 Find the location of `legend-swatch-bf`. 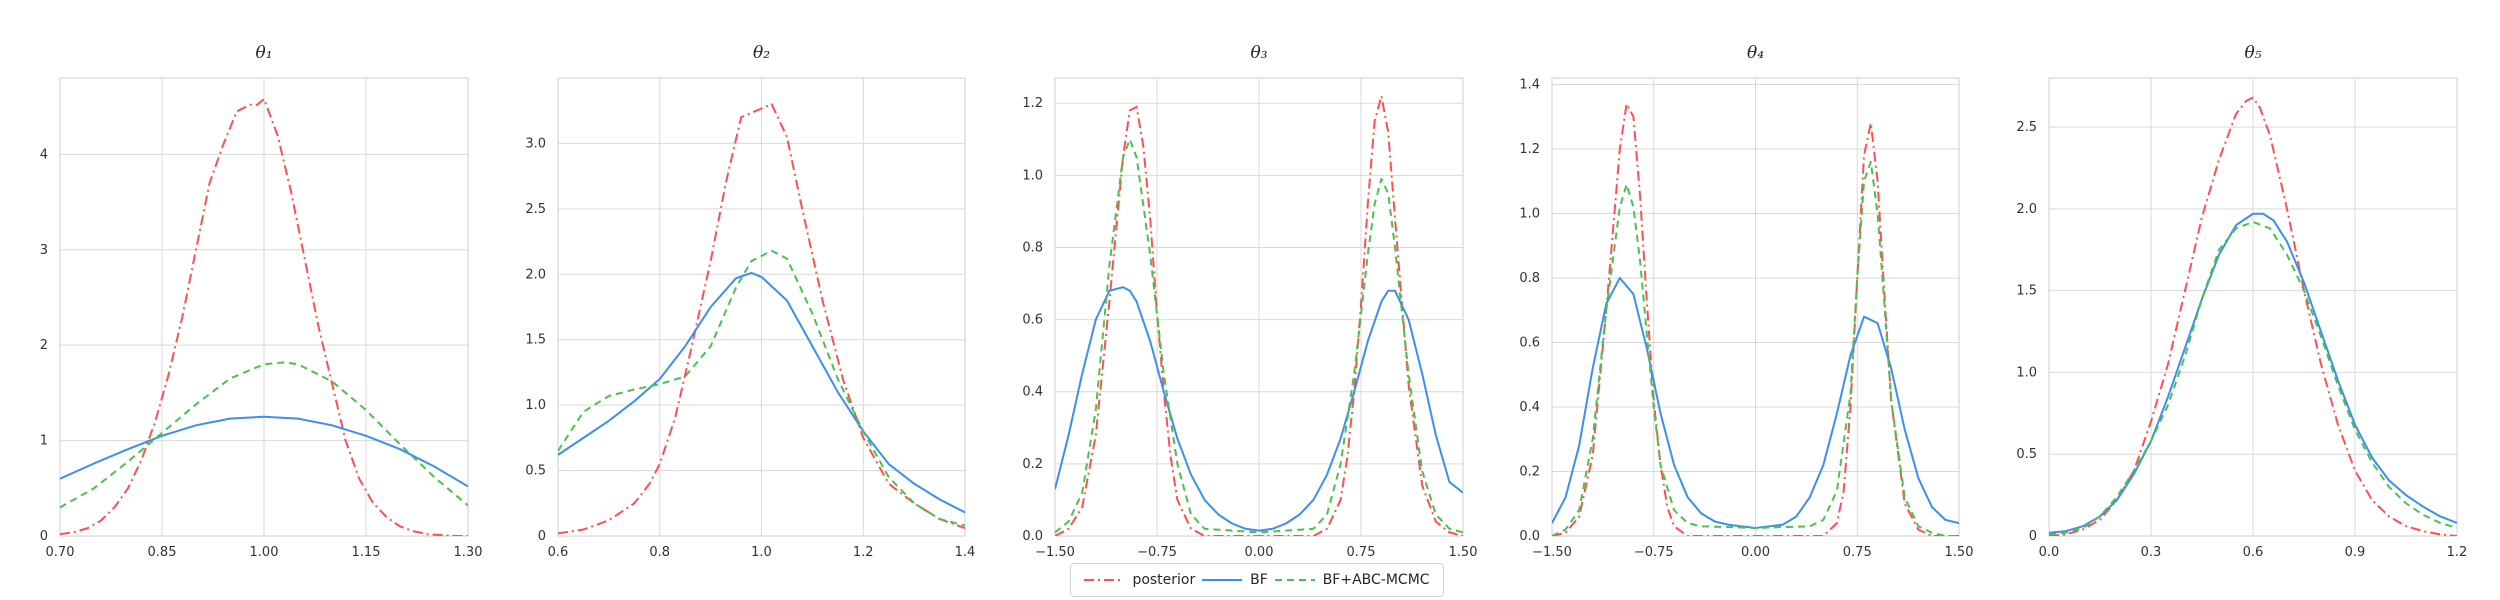

legend-swatch-bf is located at coordinates (1222, 580).